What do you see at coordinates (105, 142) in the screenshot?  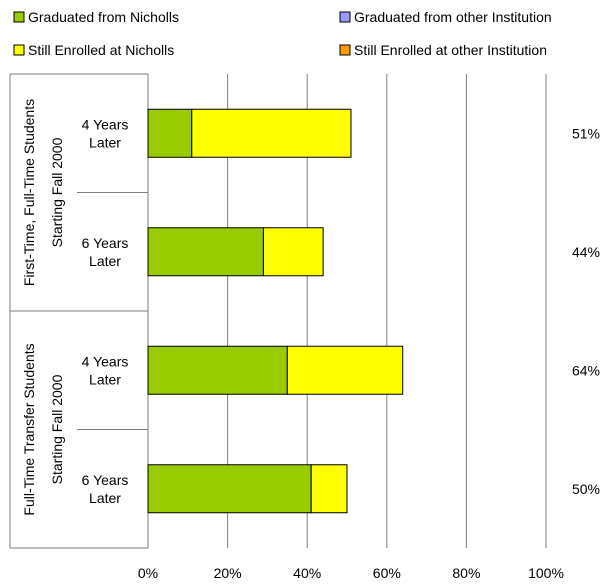 I see `category-label-0-line2: Later` at bounding box center [105, 142].